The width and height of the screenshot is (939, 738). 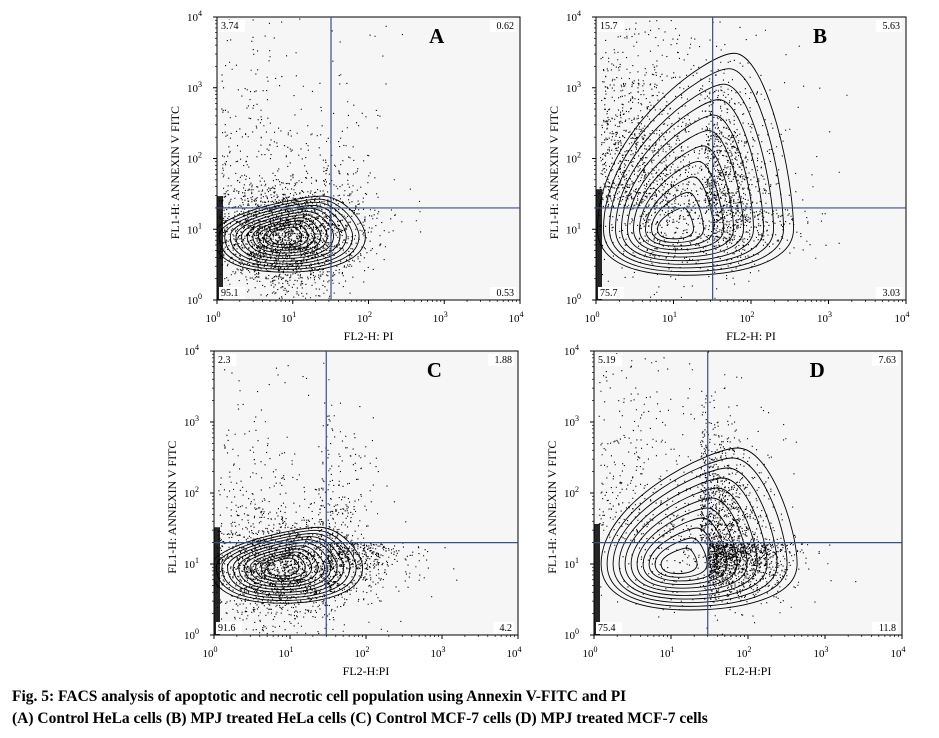 I want to click on quadrant-lower-right-value: 3.03, so click(x=892, y=293).